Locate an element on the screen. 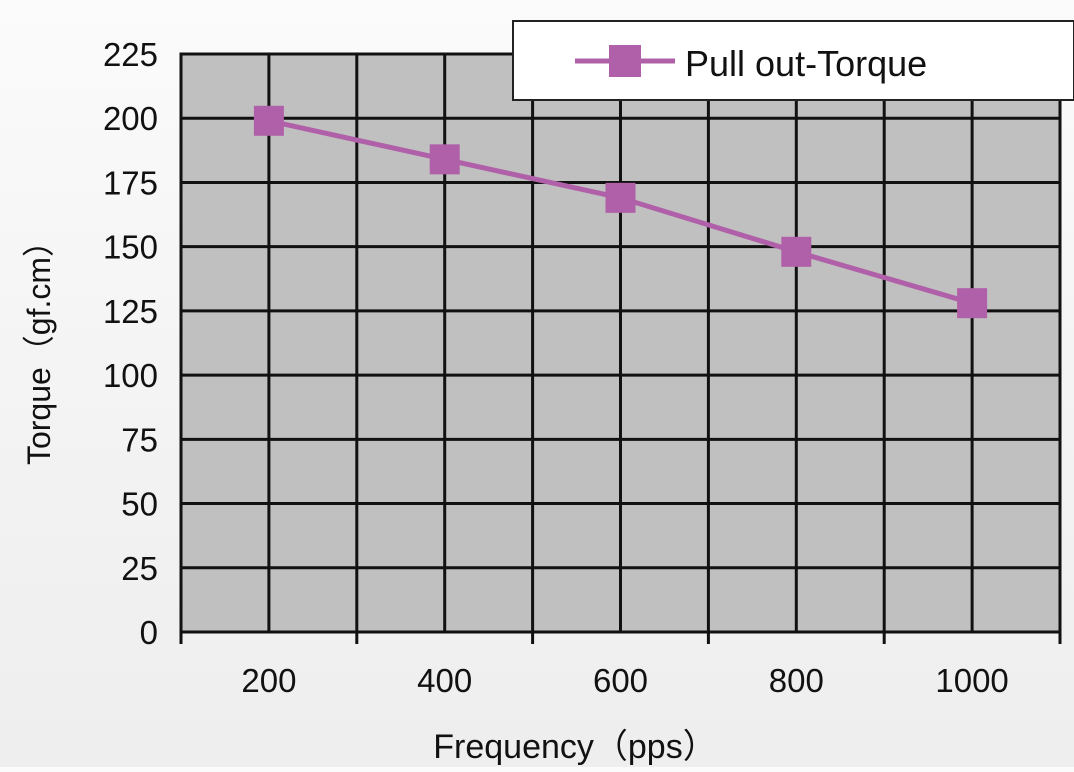  x-tick-label: 1000 is located at coordinates (971, 680).